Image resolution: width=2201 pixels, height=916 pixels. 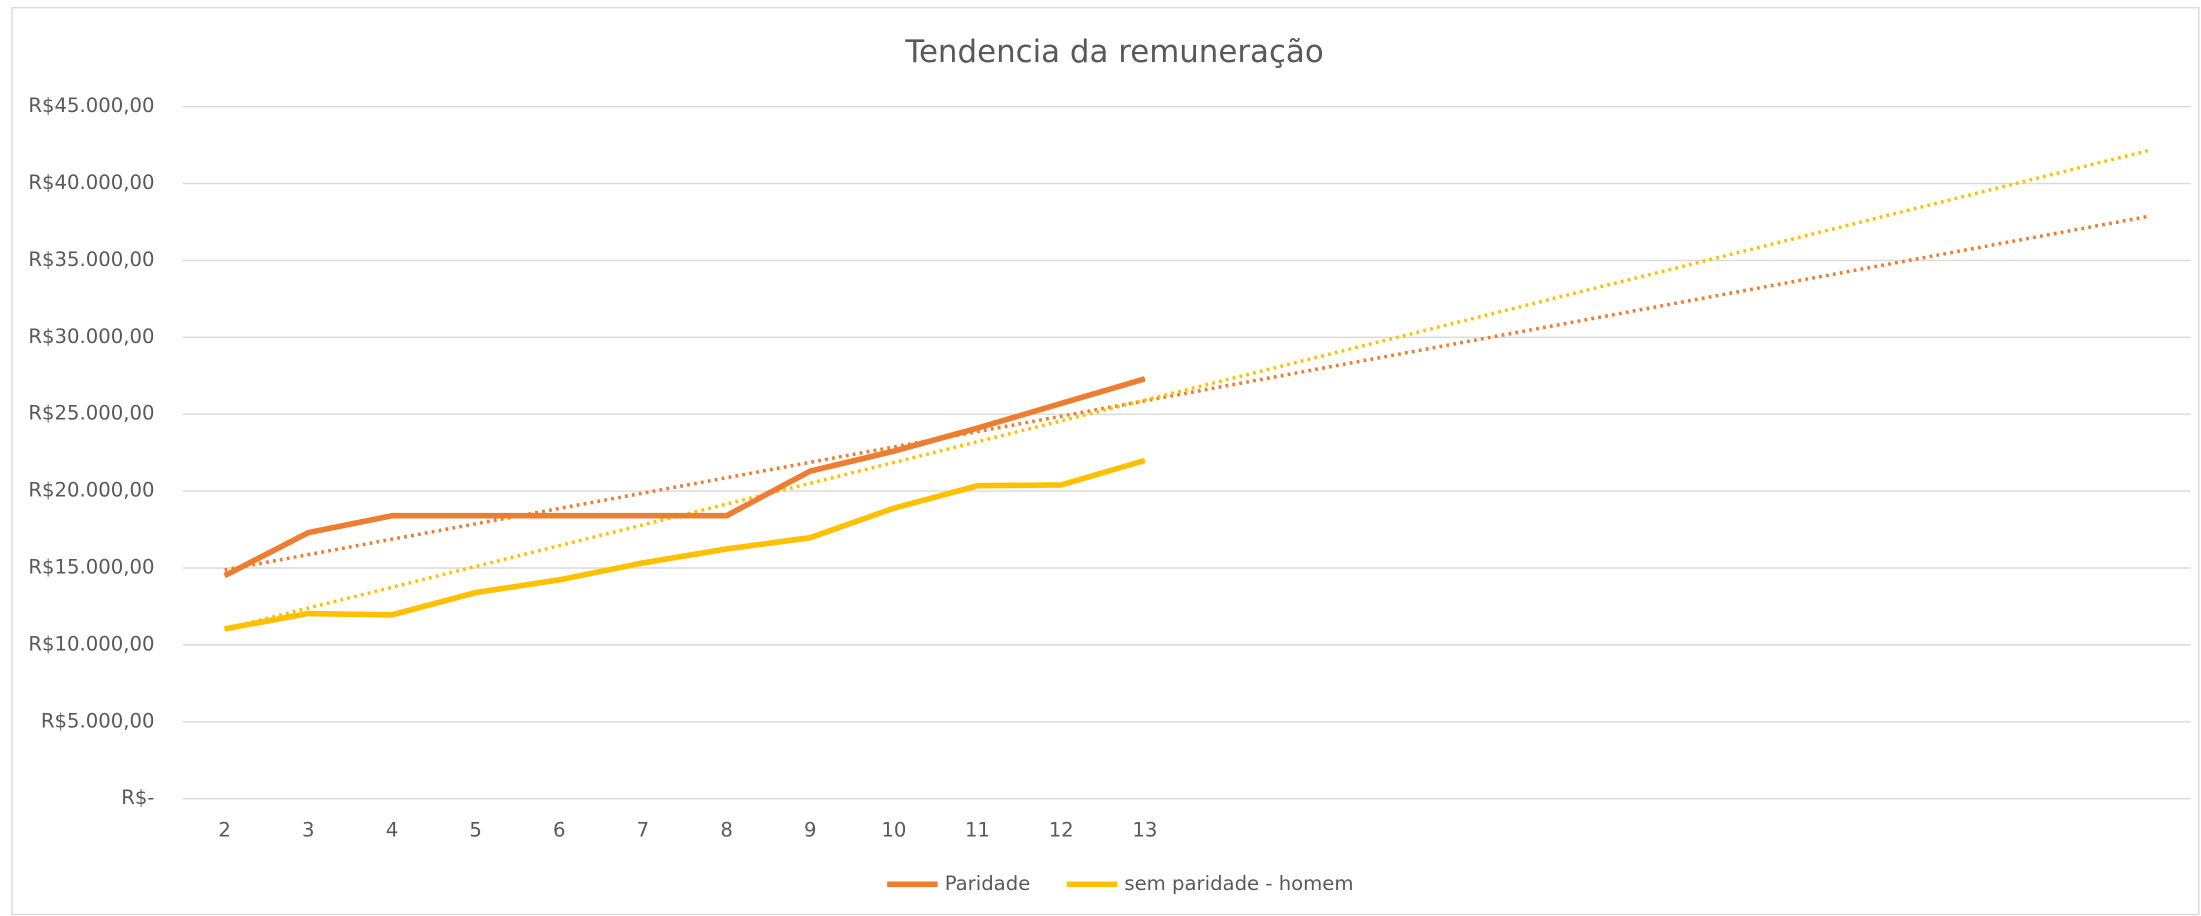 What do you see at coordinates (1144, 829) in the screenshot?
I see `x-tick-label: 13` at bounding box center [1144, 829].